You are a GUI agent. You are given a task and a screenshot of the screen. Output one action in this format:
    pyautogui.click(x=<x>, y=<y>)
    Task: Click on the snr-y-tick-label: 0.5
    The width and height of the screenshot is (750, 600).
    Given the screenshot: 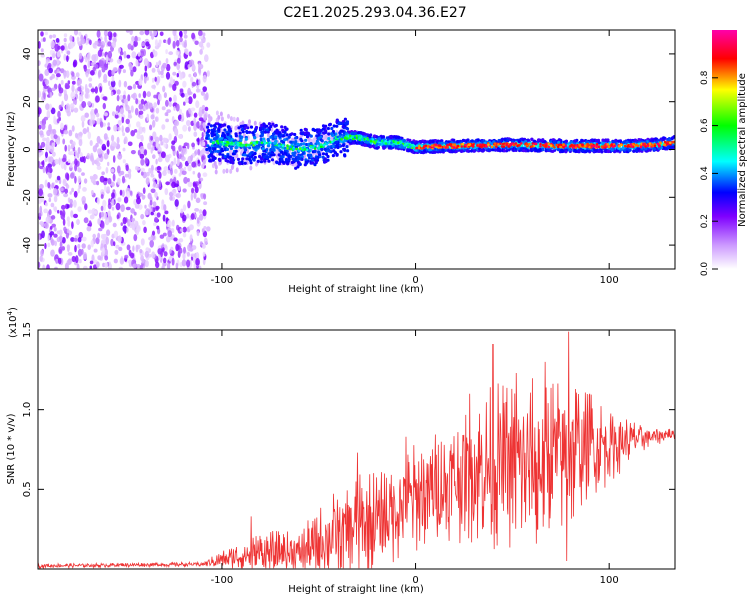 What is the action you would take?
    pyautogui.click(x=27, y=489)
    